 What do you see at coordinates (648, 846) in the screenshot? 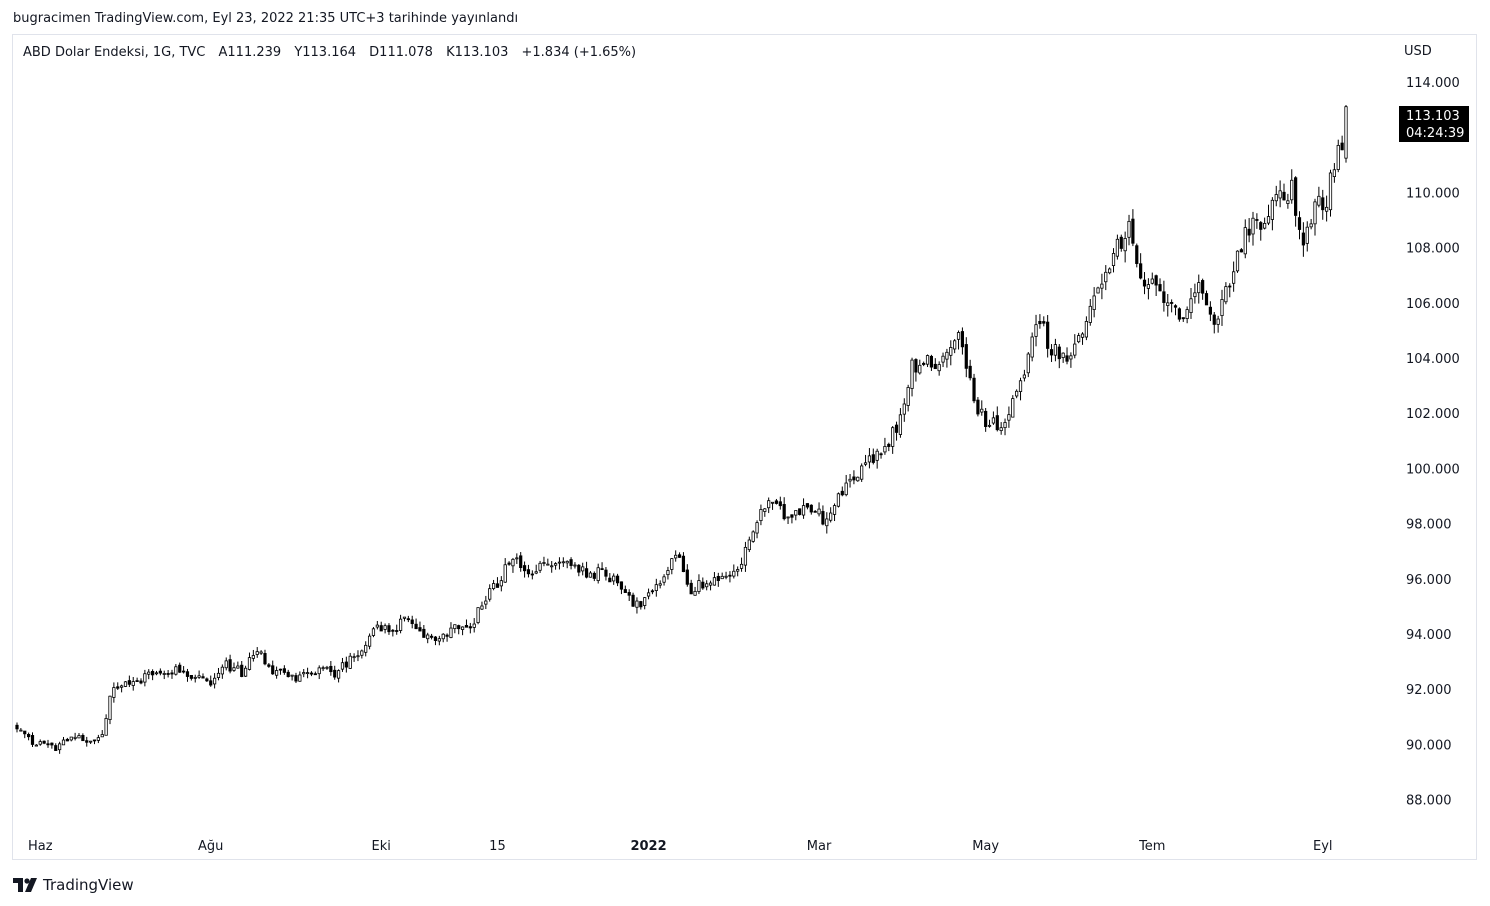
I see `x-tick-label: 2022` at bounding box center [648, 846].